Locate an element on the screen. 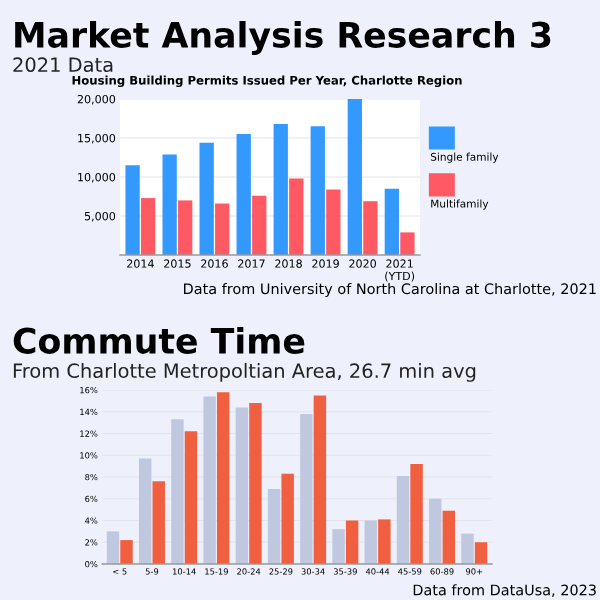  chart-subtitle: 2021 Data is located at coordinates (63, 65).